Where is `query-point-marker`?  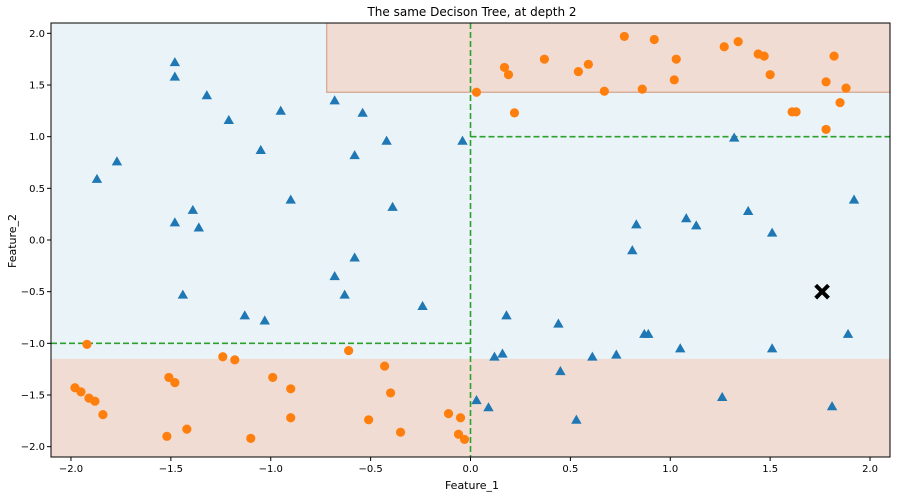
query-point-marker is located at coordinates (822, 291).